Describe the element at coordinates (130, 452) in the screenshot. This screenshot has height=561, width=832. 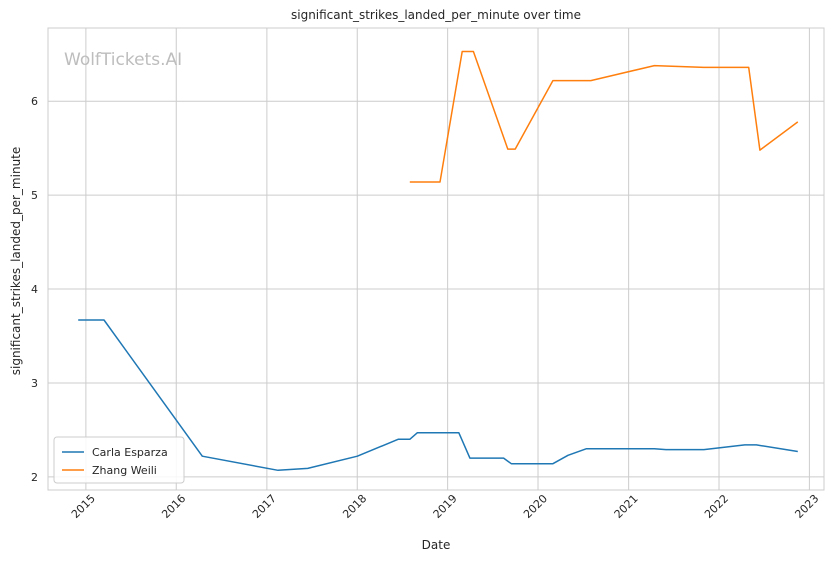
I see `legend-label-0: Carla Esparza` at that location.